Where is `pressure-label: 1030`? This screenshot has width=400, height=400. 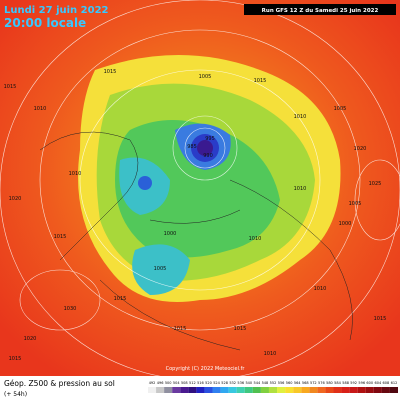
pressure-label: 1030 is located at coordinates (70, 309).